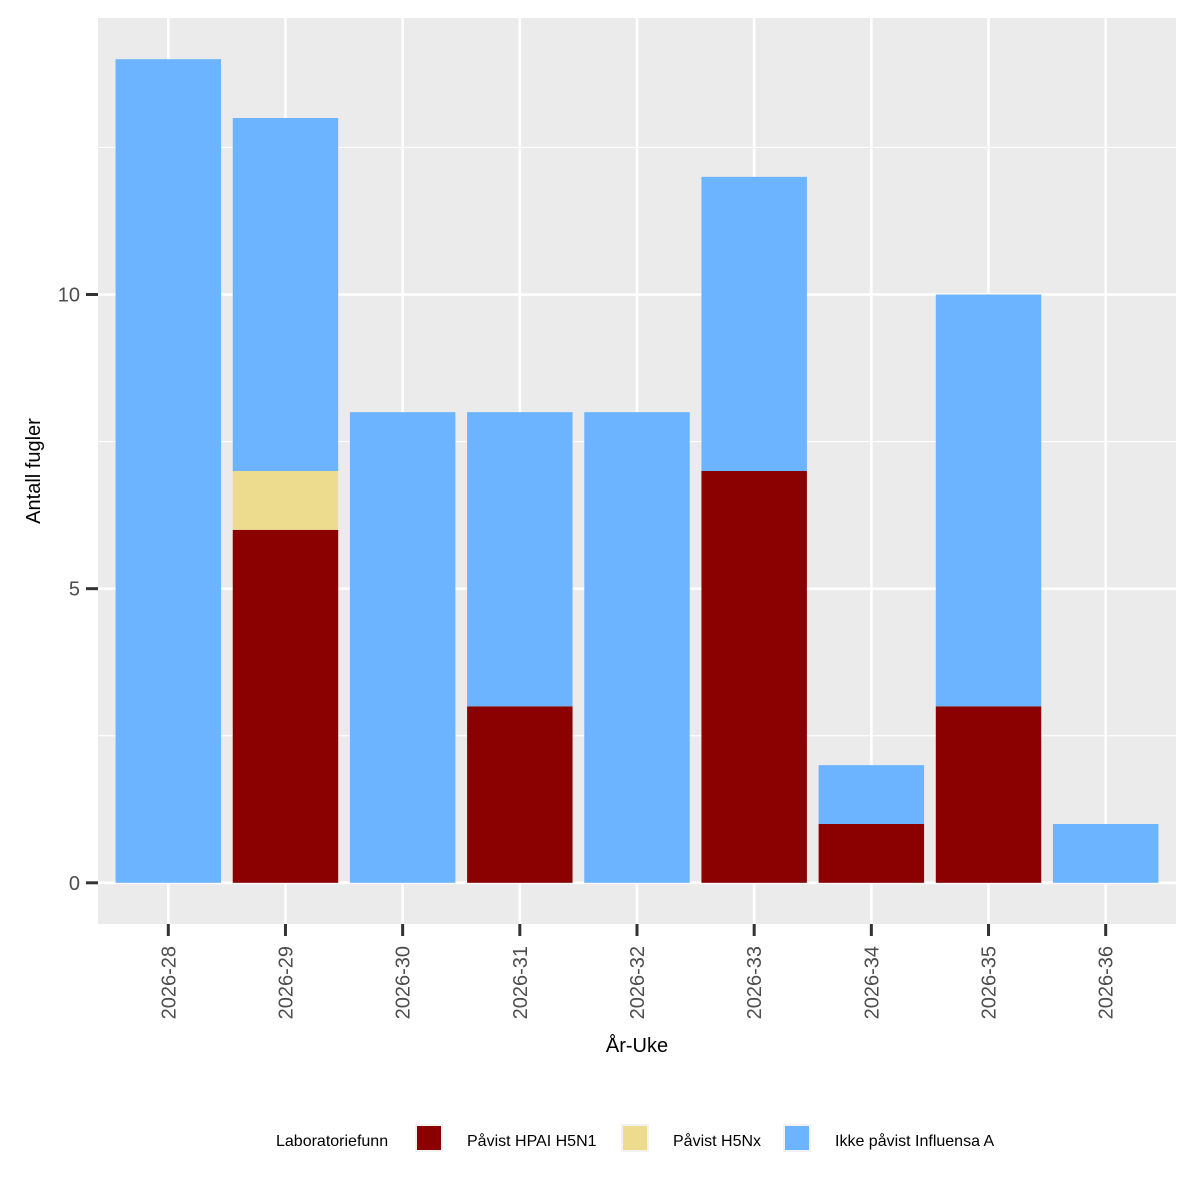  Describe the element at coordinates (404, 982) in the screenshot. I see `x-tick-label: 2026-30` at that location.